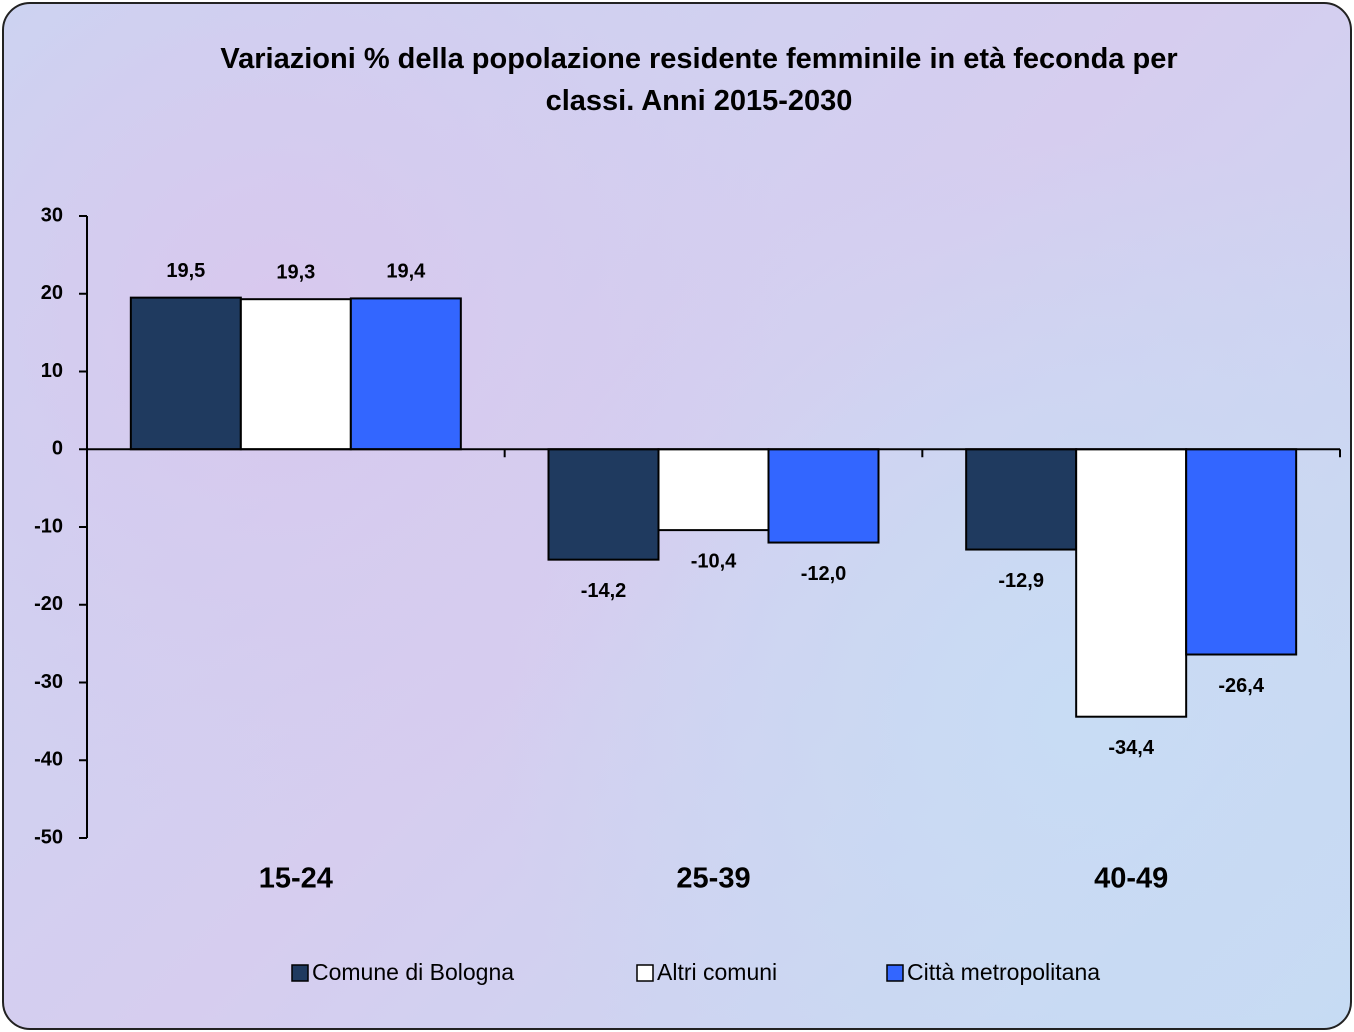  What do you see at coordinates (406, 272) in the screenshot?
I see `value-label: 19,4` at bounding box center [406, 272].